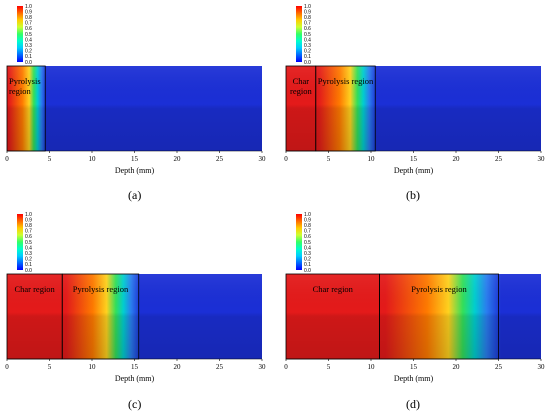 The width and height of the screenshot is (550, 417). I want to click on char-region-label: region, so click(301, 91).